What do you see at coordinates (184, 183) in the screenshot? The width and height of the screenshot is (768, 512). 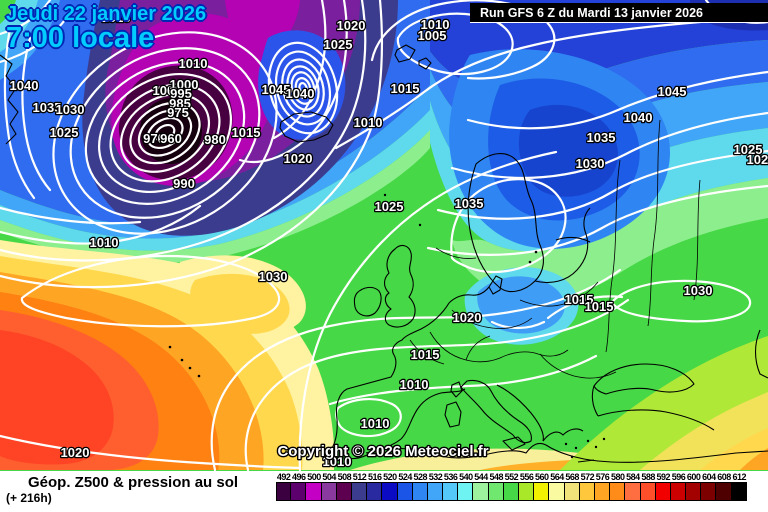 I see `pressure-label: 990` at bounding box center [184, 183].